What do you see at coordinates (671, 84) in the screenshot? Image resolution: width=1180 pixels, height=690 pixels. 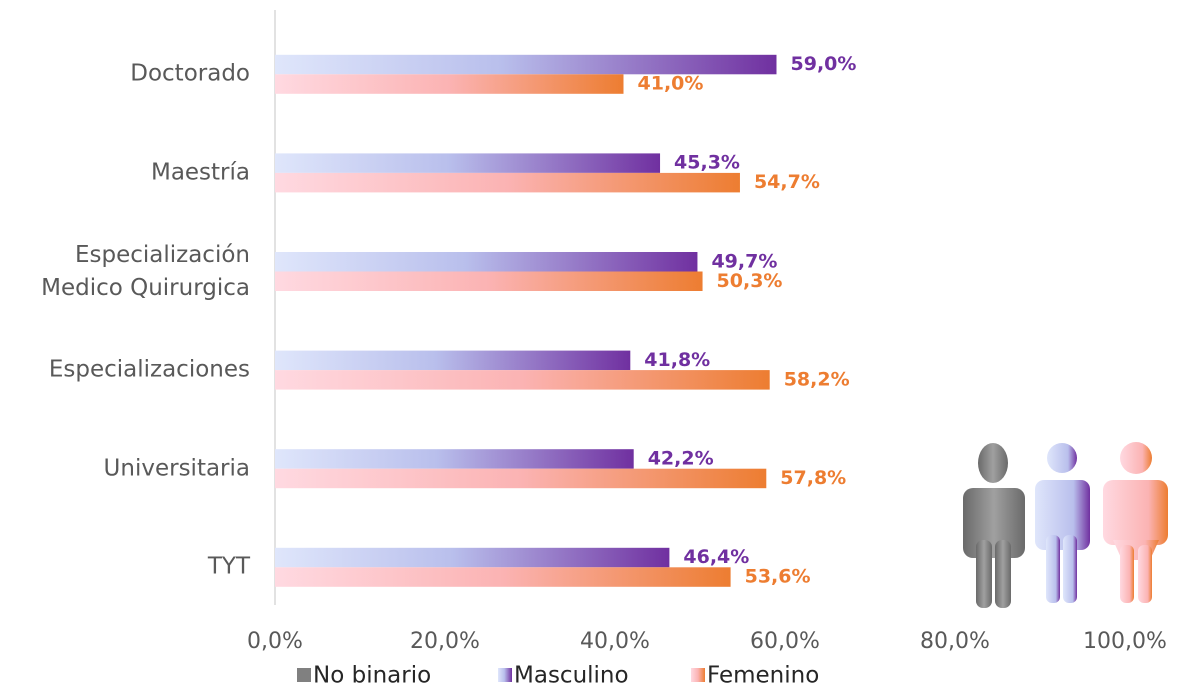 I see `data-label: 41,0%` at bounding box center [671, 84].